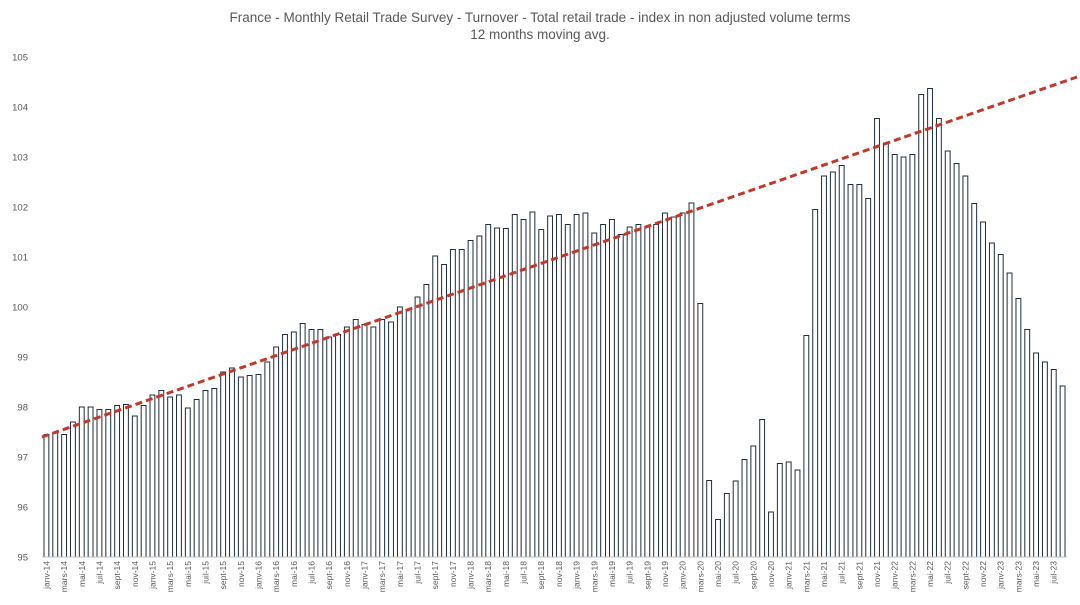 The width and height of the screenshot is (1080, 605). I want to click on x-tick-label: nov-15, so click(241, 574).